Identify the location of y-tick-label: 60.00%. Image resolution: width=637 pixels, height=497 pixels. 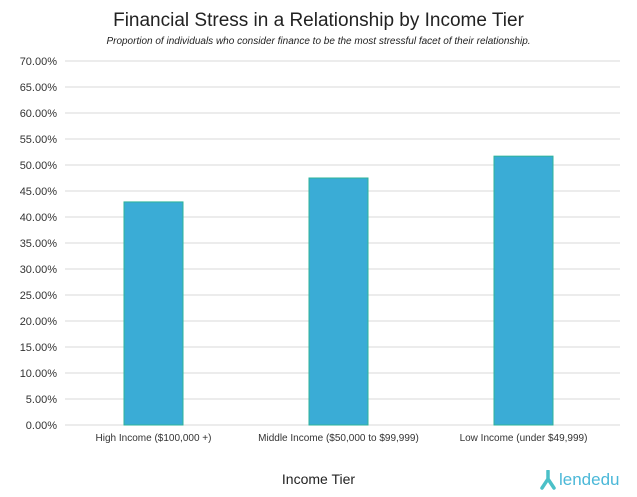
(39, 114).